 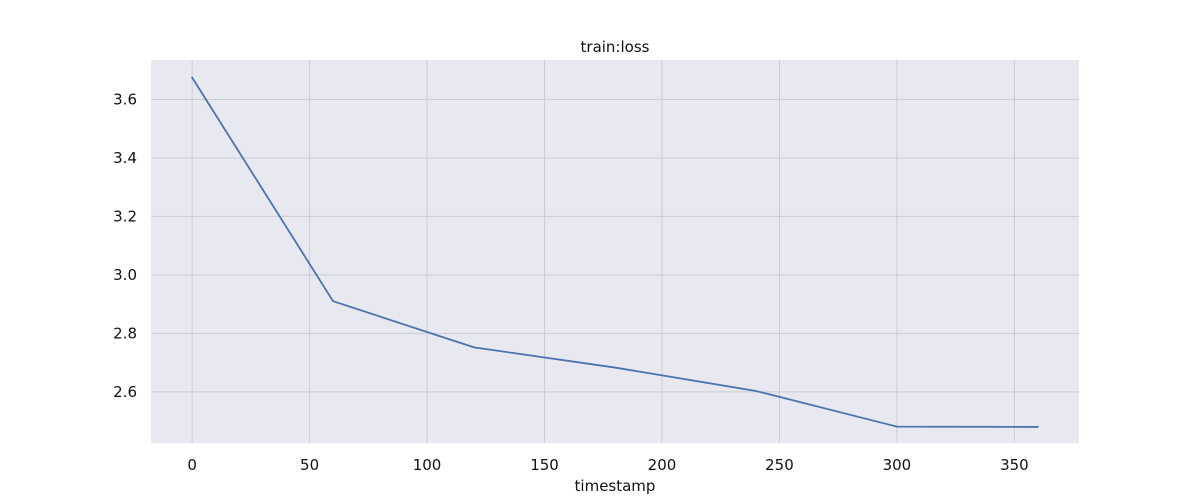 What do you see at coordinates (125, 216) in the screenshot?
I see `y-tick-label: 3.2` at bounding box center [125, 216].